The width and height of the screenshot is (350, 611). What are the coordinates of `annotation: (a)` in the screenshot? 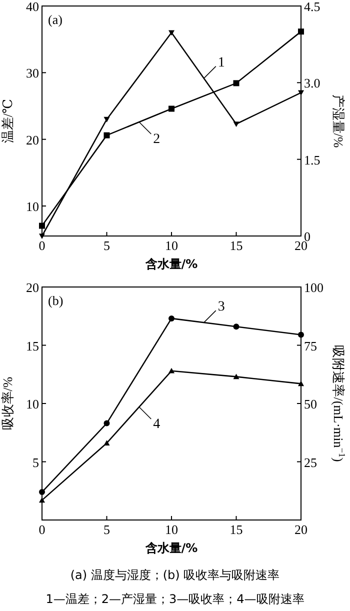 It's located at (55, 19).